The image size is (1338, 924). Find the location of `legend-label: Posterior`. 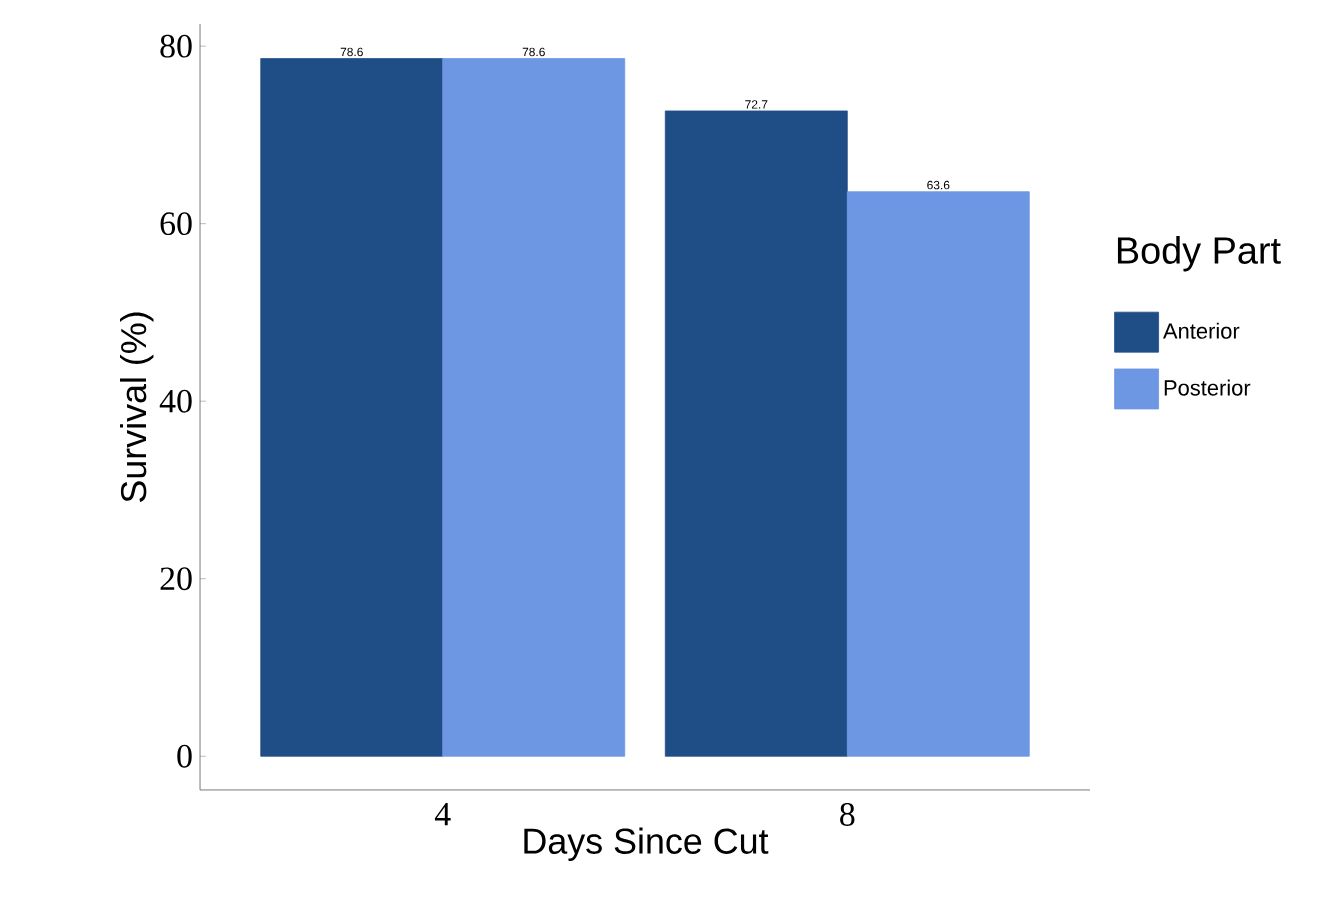

legend-label: Posterior is located at coordinates (1207, 387).